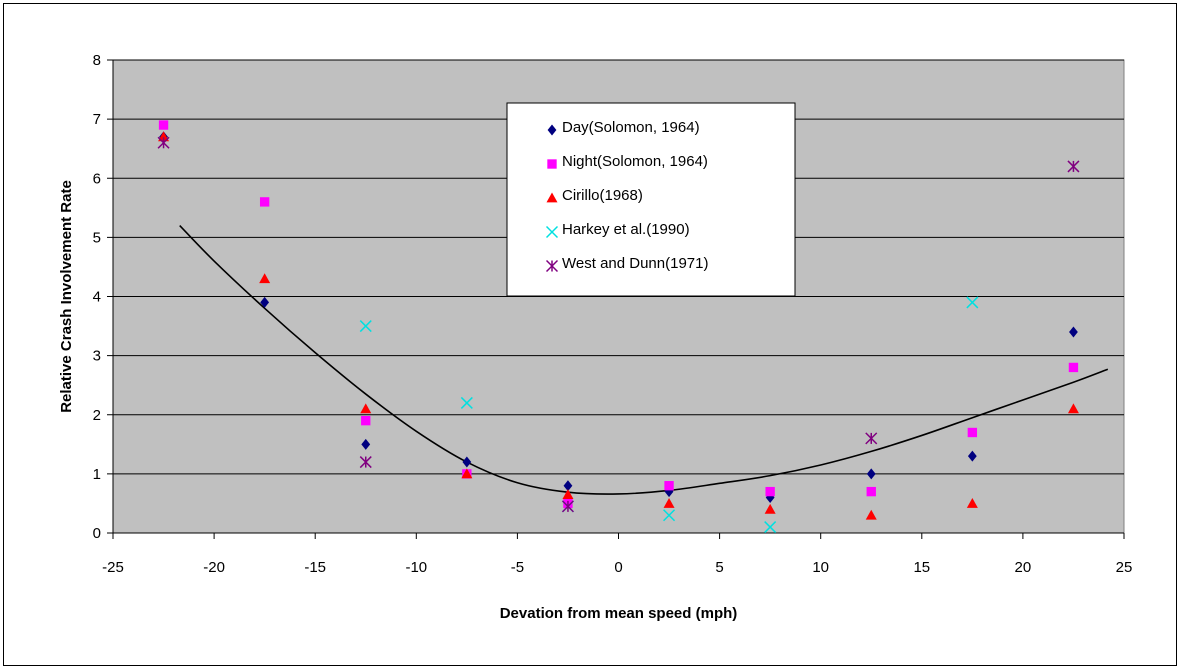 This screenshot has width=1182, height=671. I want to click on legend-label: West and Dunn(1971), so click(635, 263).